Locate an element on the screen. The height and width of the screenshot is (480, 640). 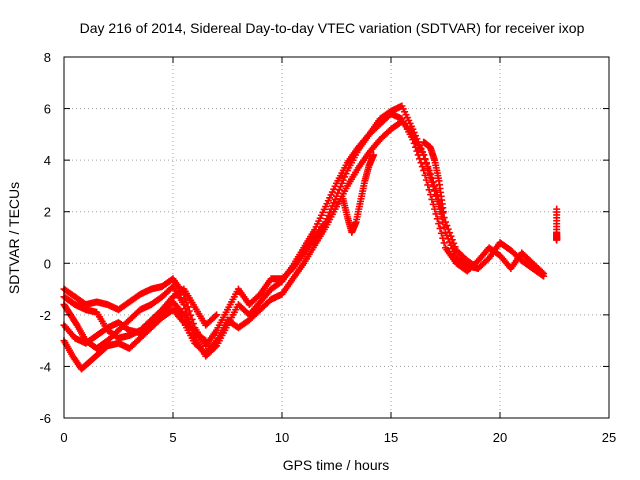
series-sat-f is located at coordinates (358, 193).